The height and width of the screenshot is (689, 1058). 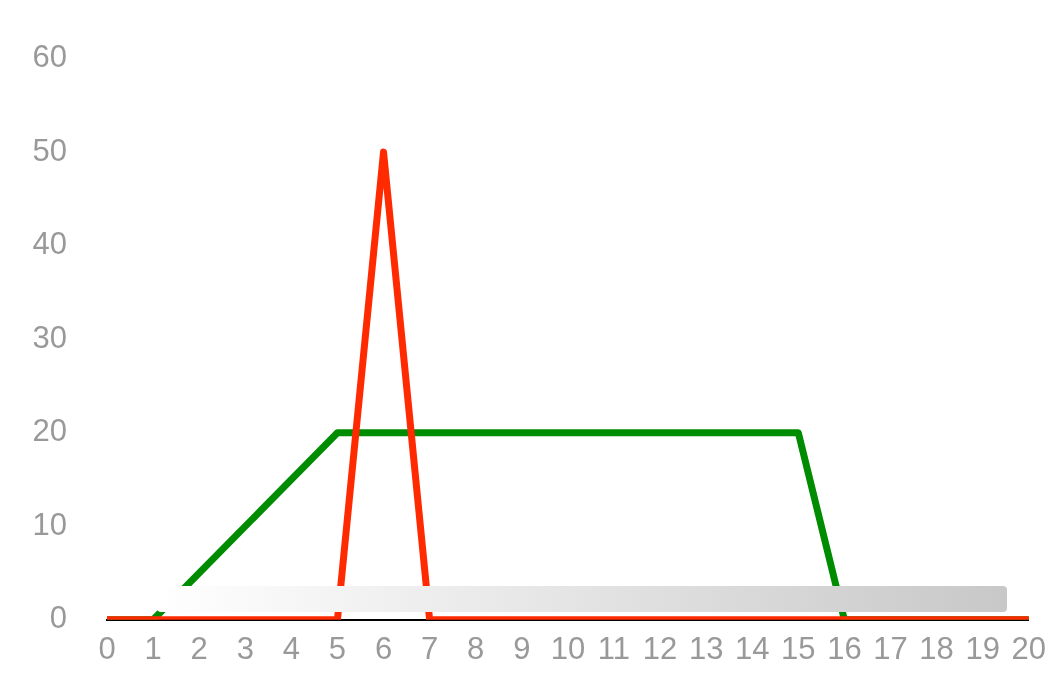 I want to click on x-tick-label: 7, so click(x=429, y=648).